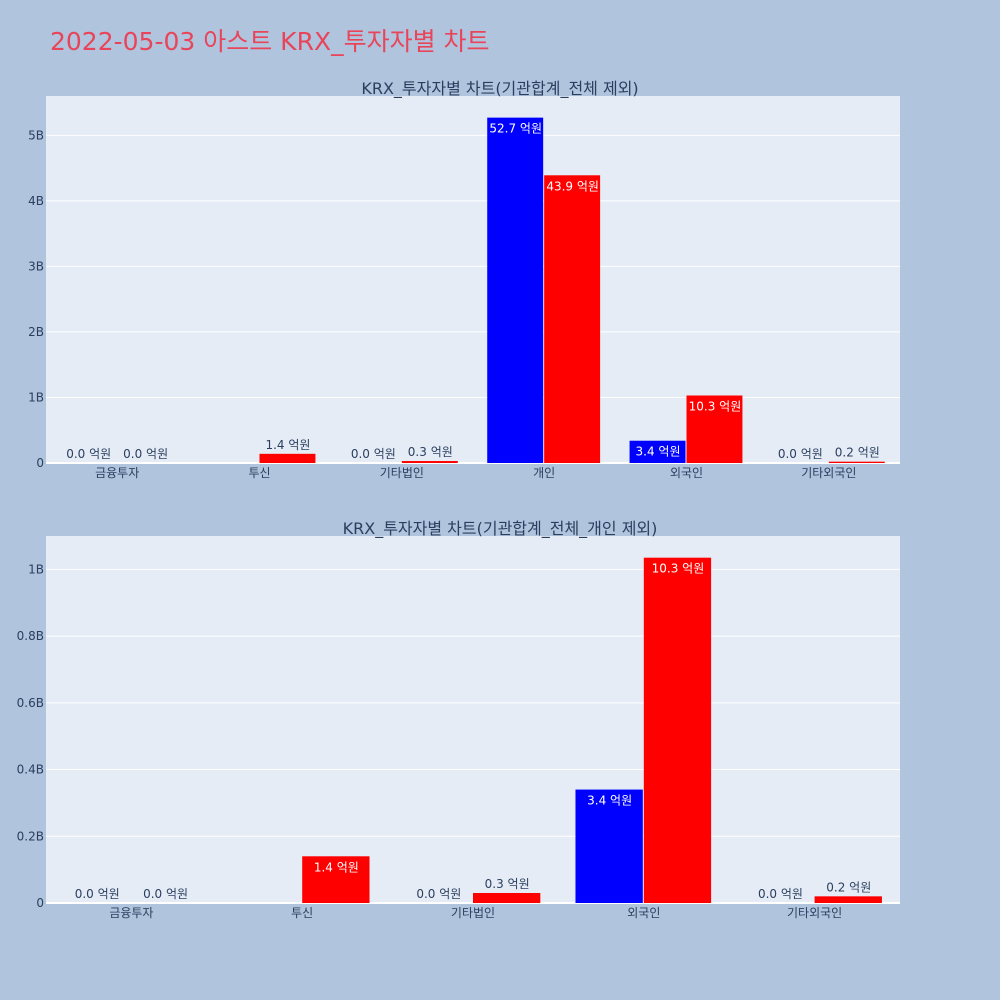 Image resolution: width=1000 pixels, height=1000 pixels. Describe the element at coordinates (30, 836) in the screenshot. I see `y-tick-label: 0.2B` at that location.